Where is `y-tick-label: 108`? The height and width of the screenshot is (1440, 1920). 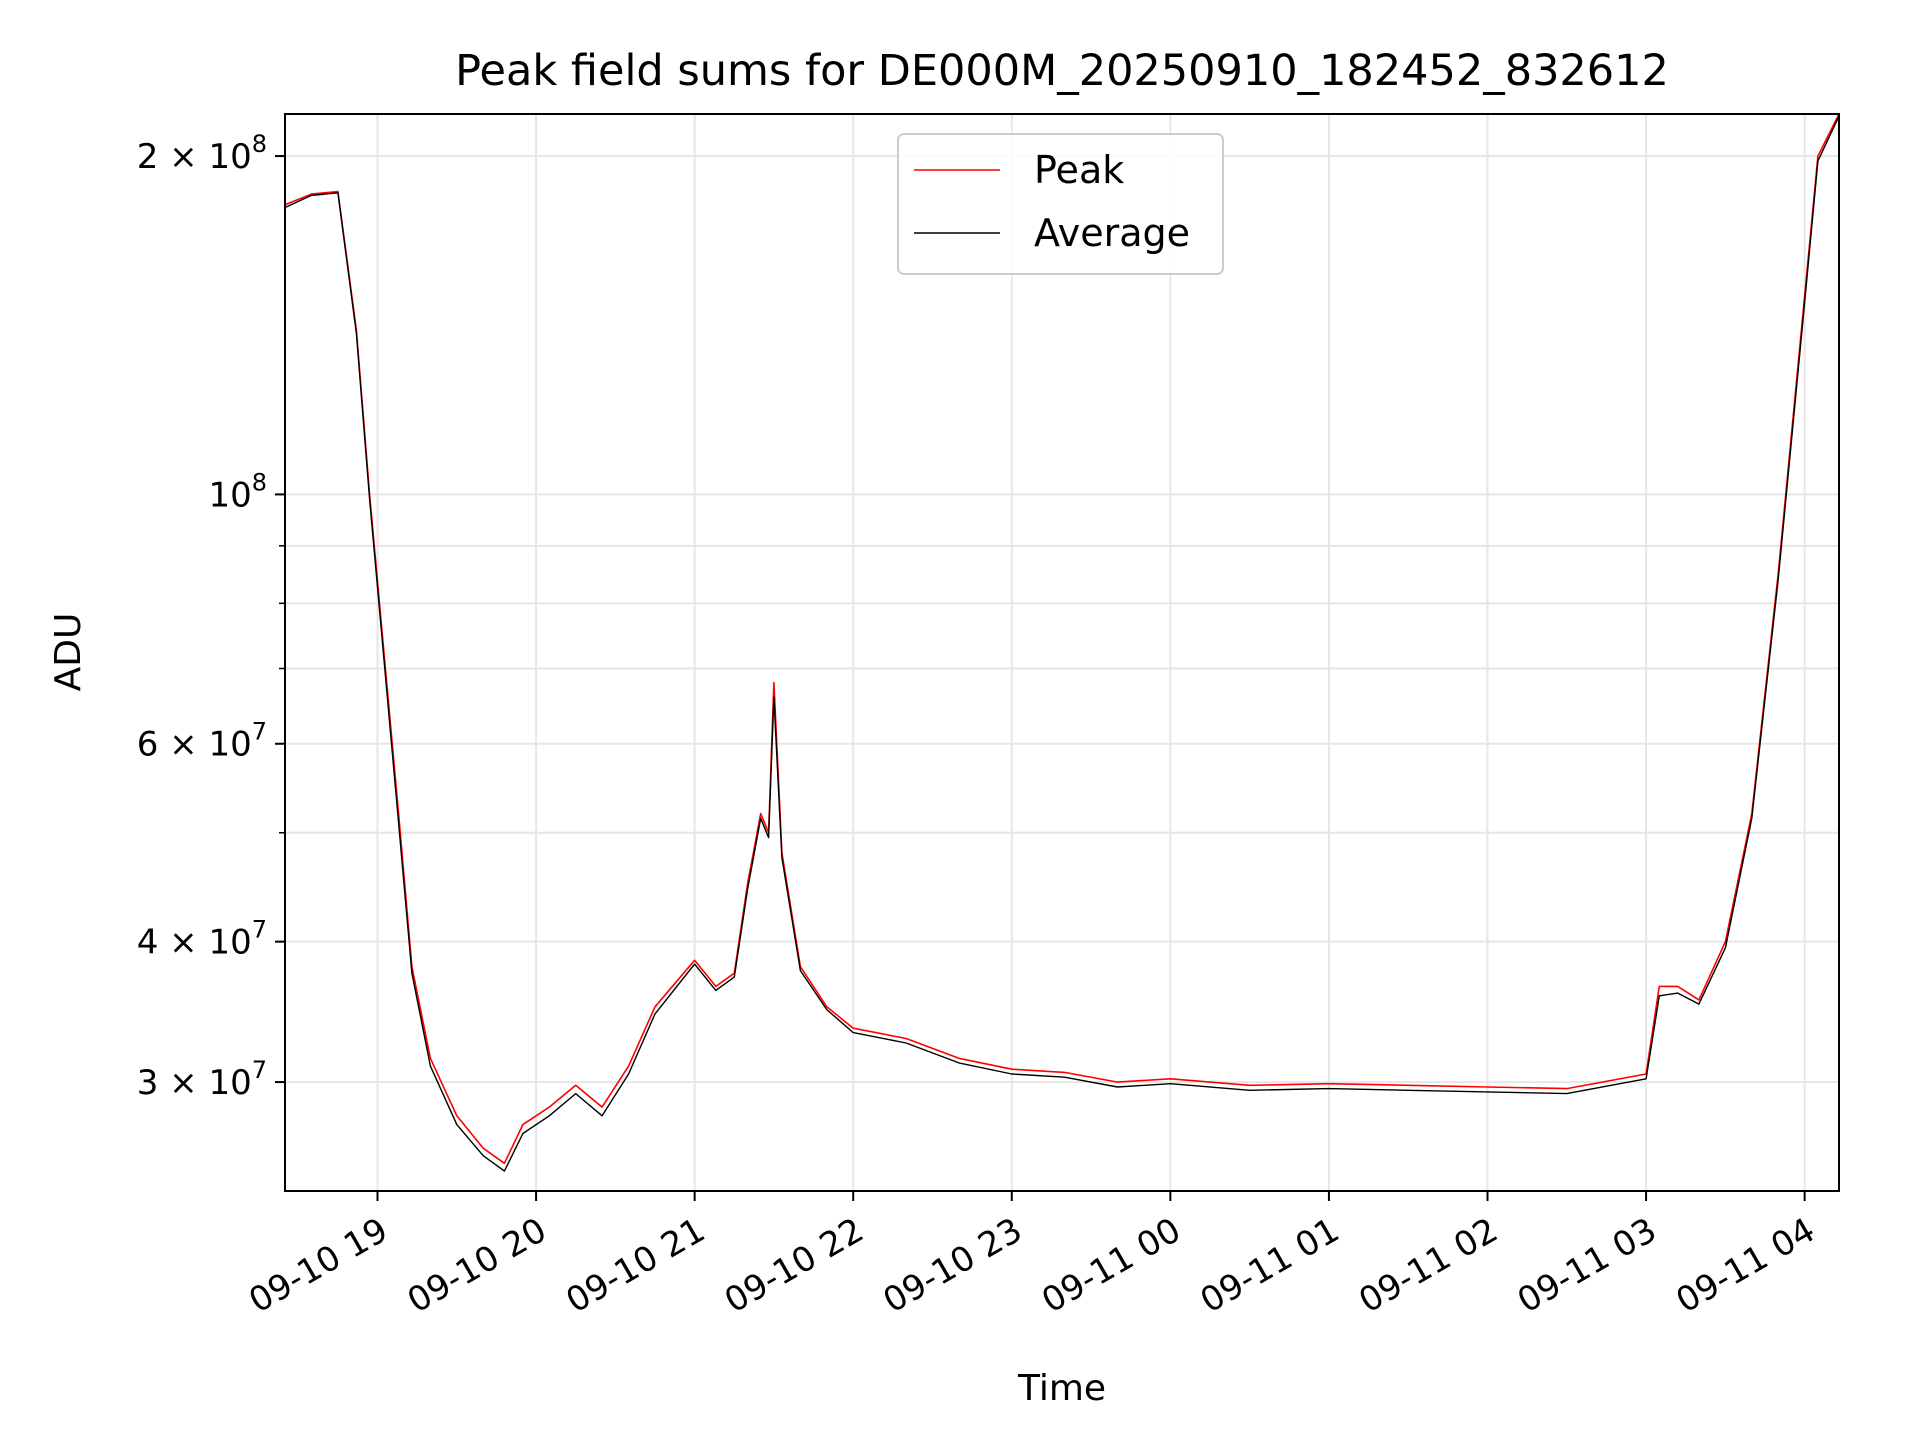 y-tick-label: 108 is located at coordinates (237, 491).